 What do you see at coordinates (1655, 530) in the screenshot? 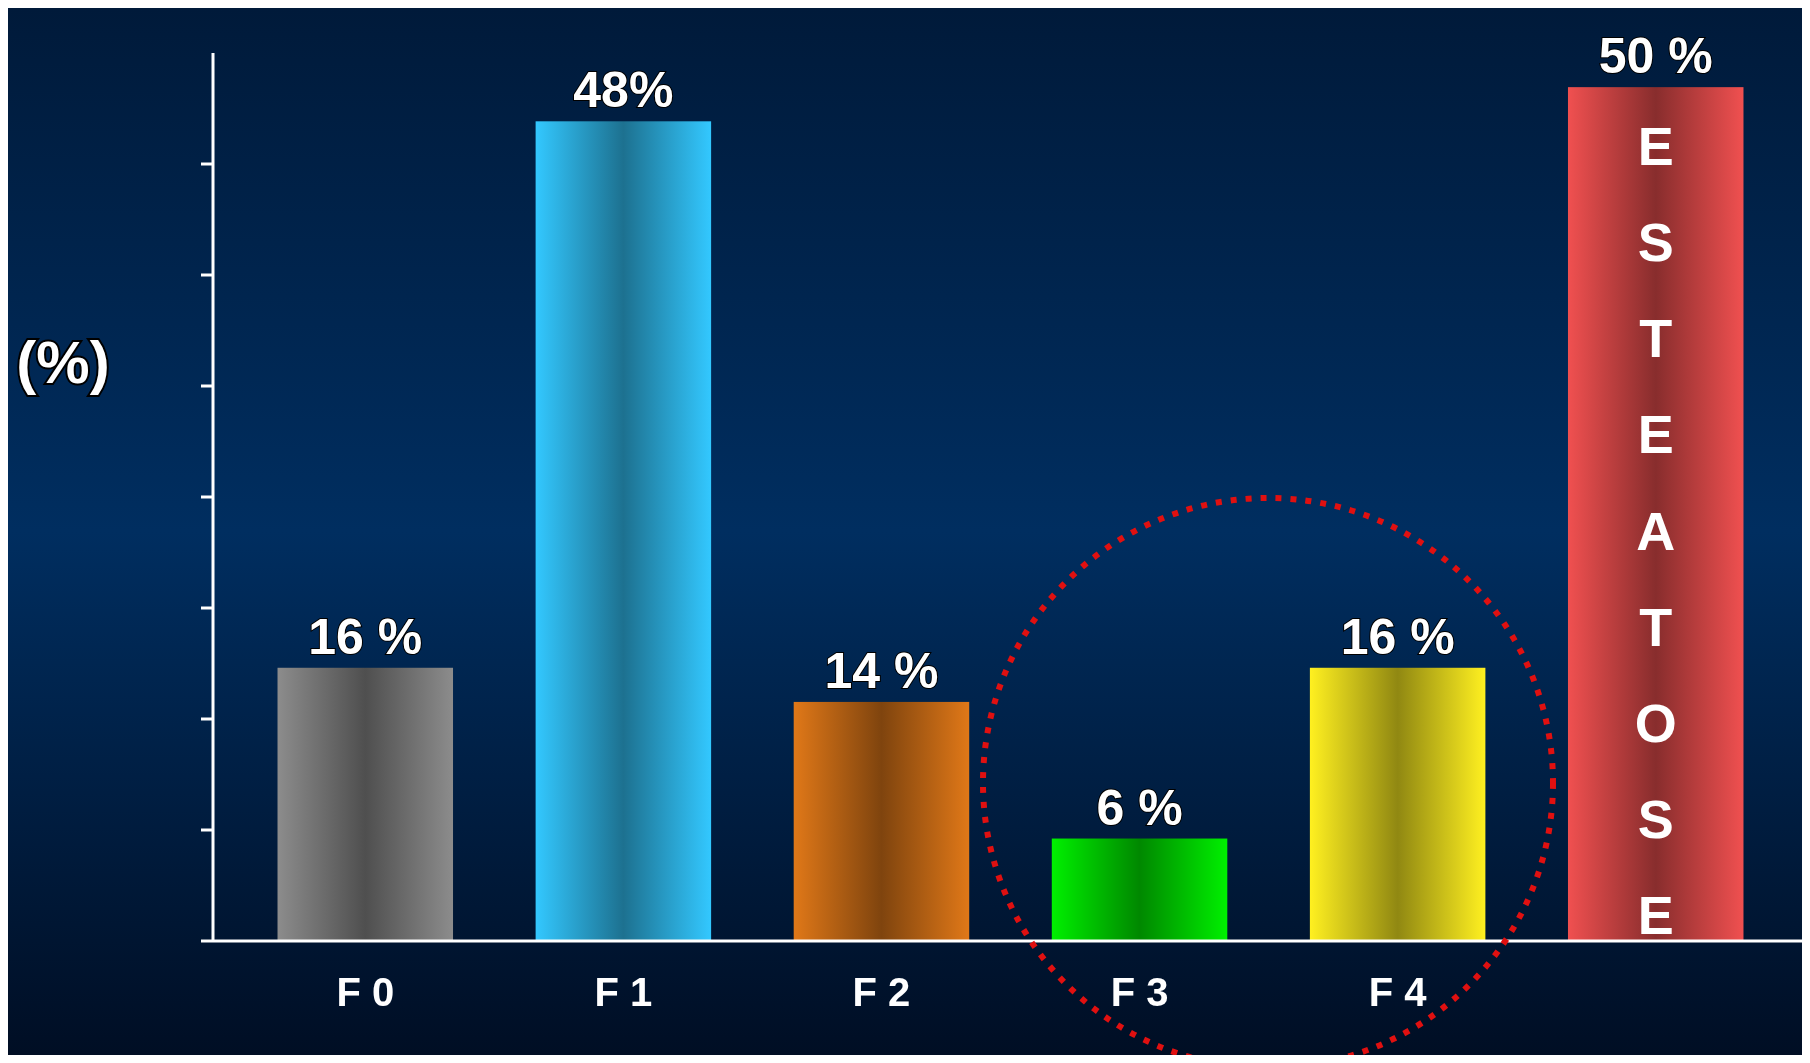
I see `category-label: ESTEATOSE` at bounding box center [1655, 530].